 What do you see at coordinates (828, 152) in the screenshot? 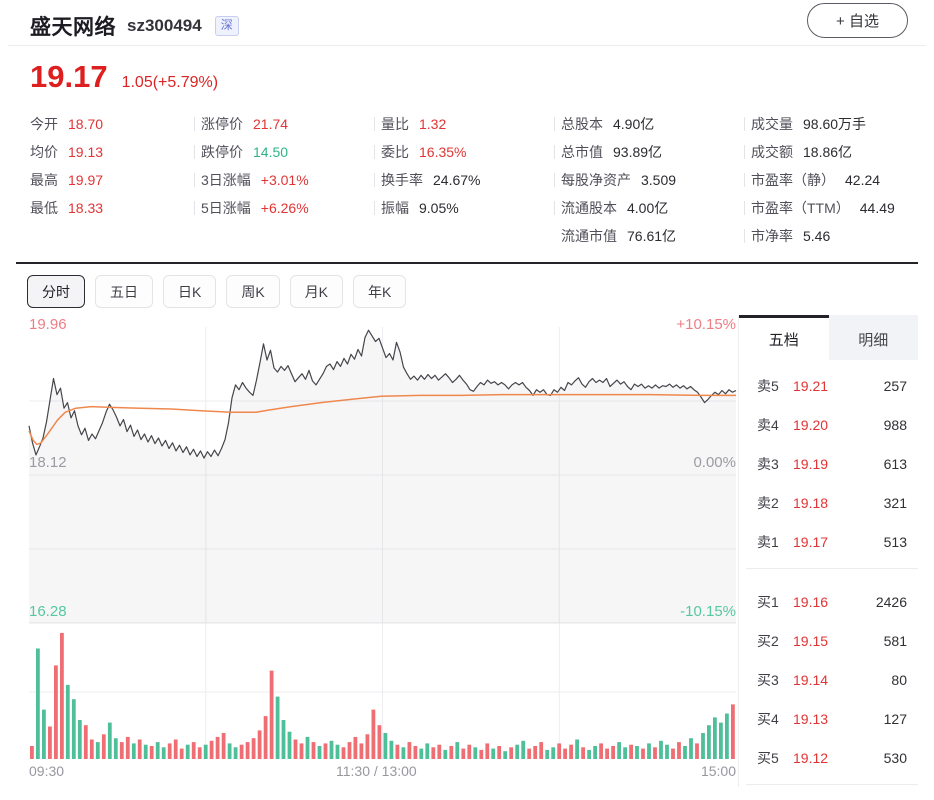
I see `stat-value: 18.86亿` at bounding box center [828, 152].